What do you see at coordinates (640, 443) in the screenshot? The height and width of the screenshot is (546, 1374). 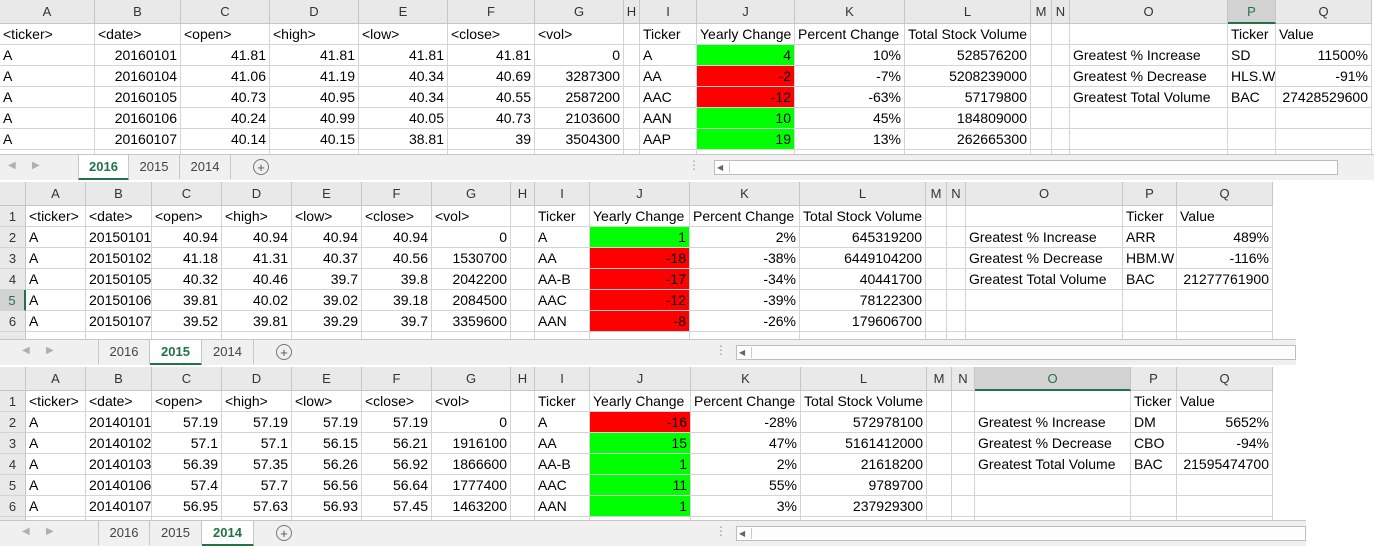 I see `yearly-change-cell: 15` at bounding box center [640, 443].